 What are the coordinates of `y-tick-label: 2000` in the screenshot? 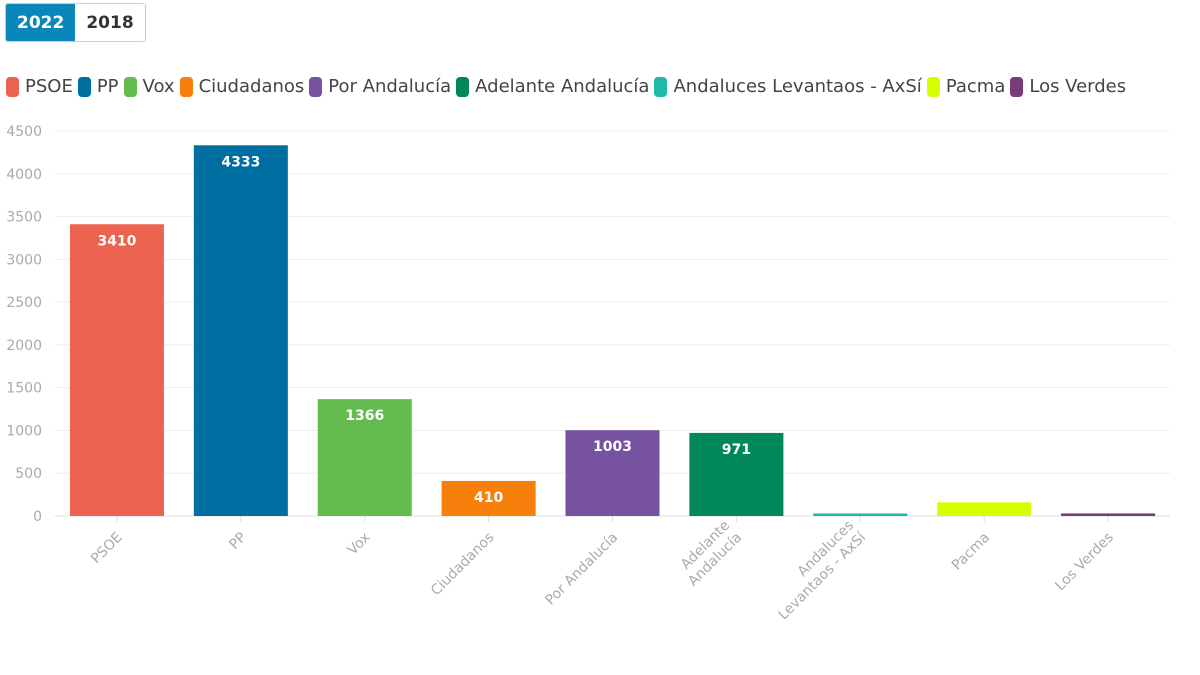 It's located at (24, 346).